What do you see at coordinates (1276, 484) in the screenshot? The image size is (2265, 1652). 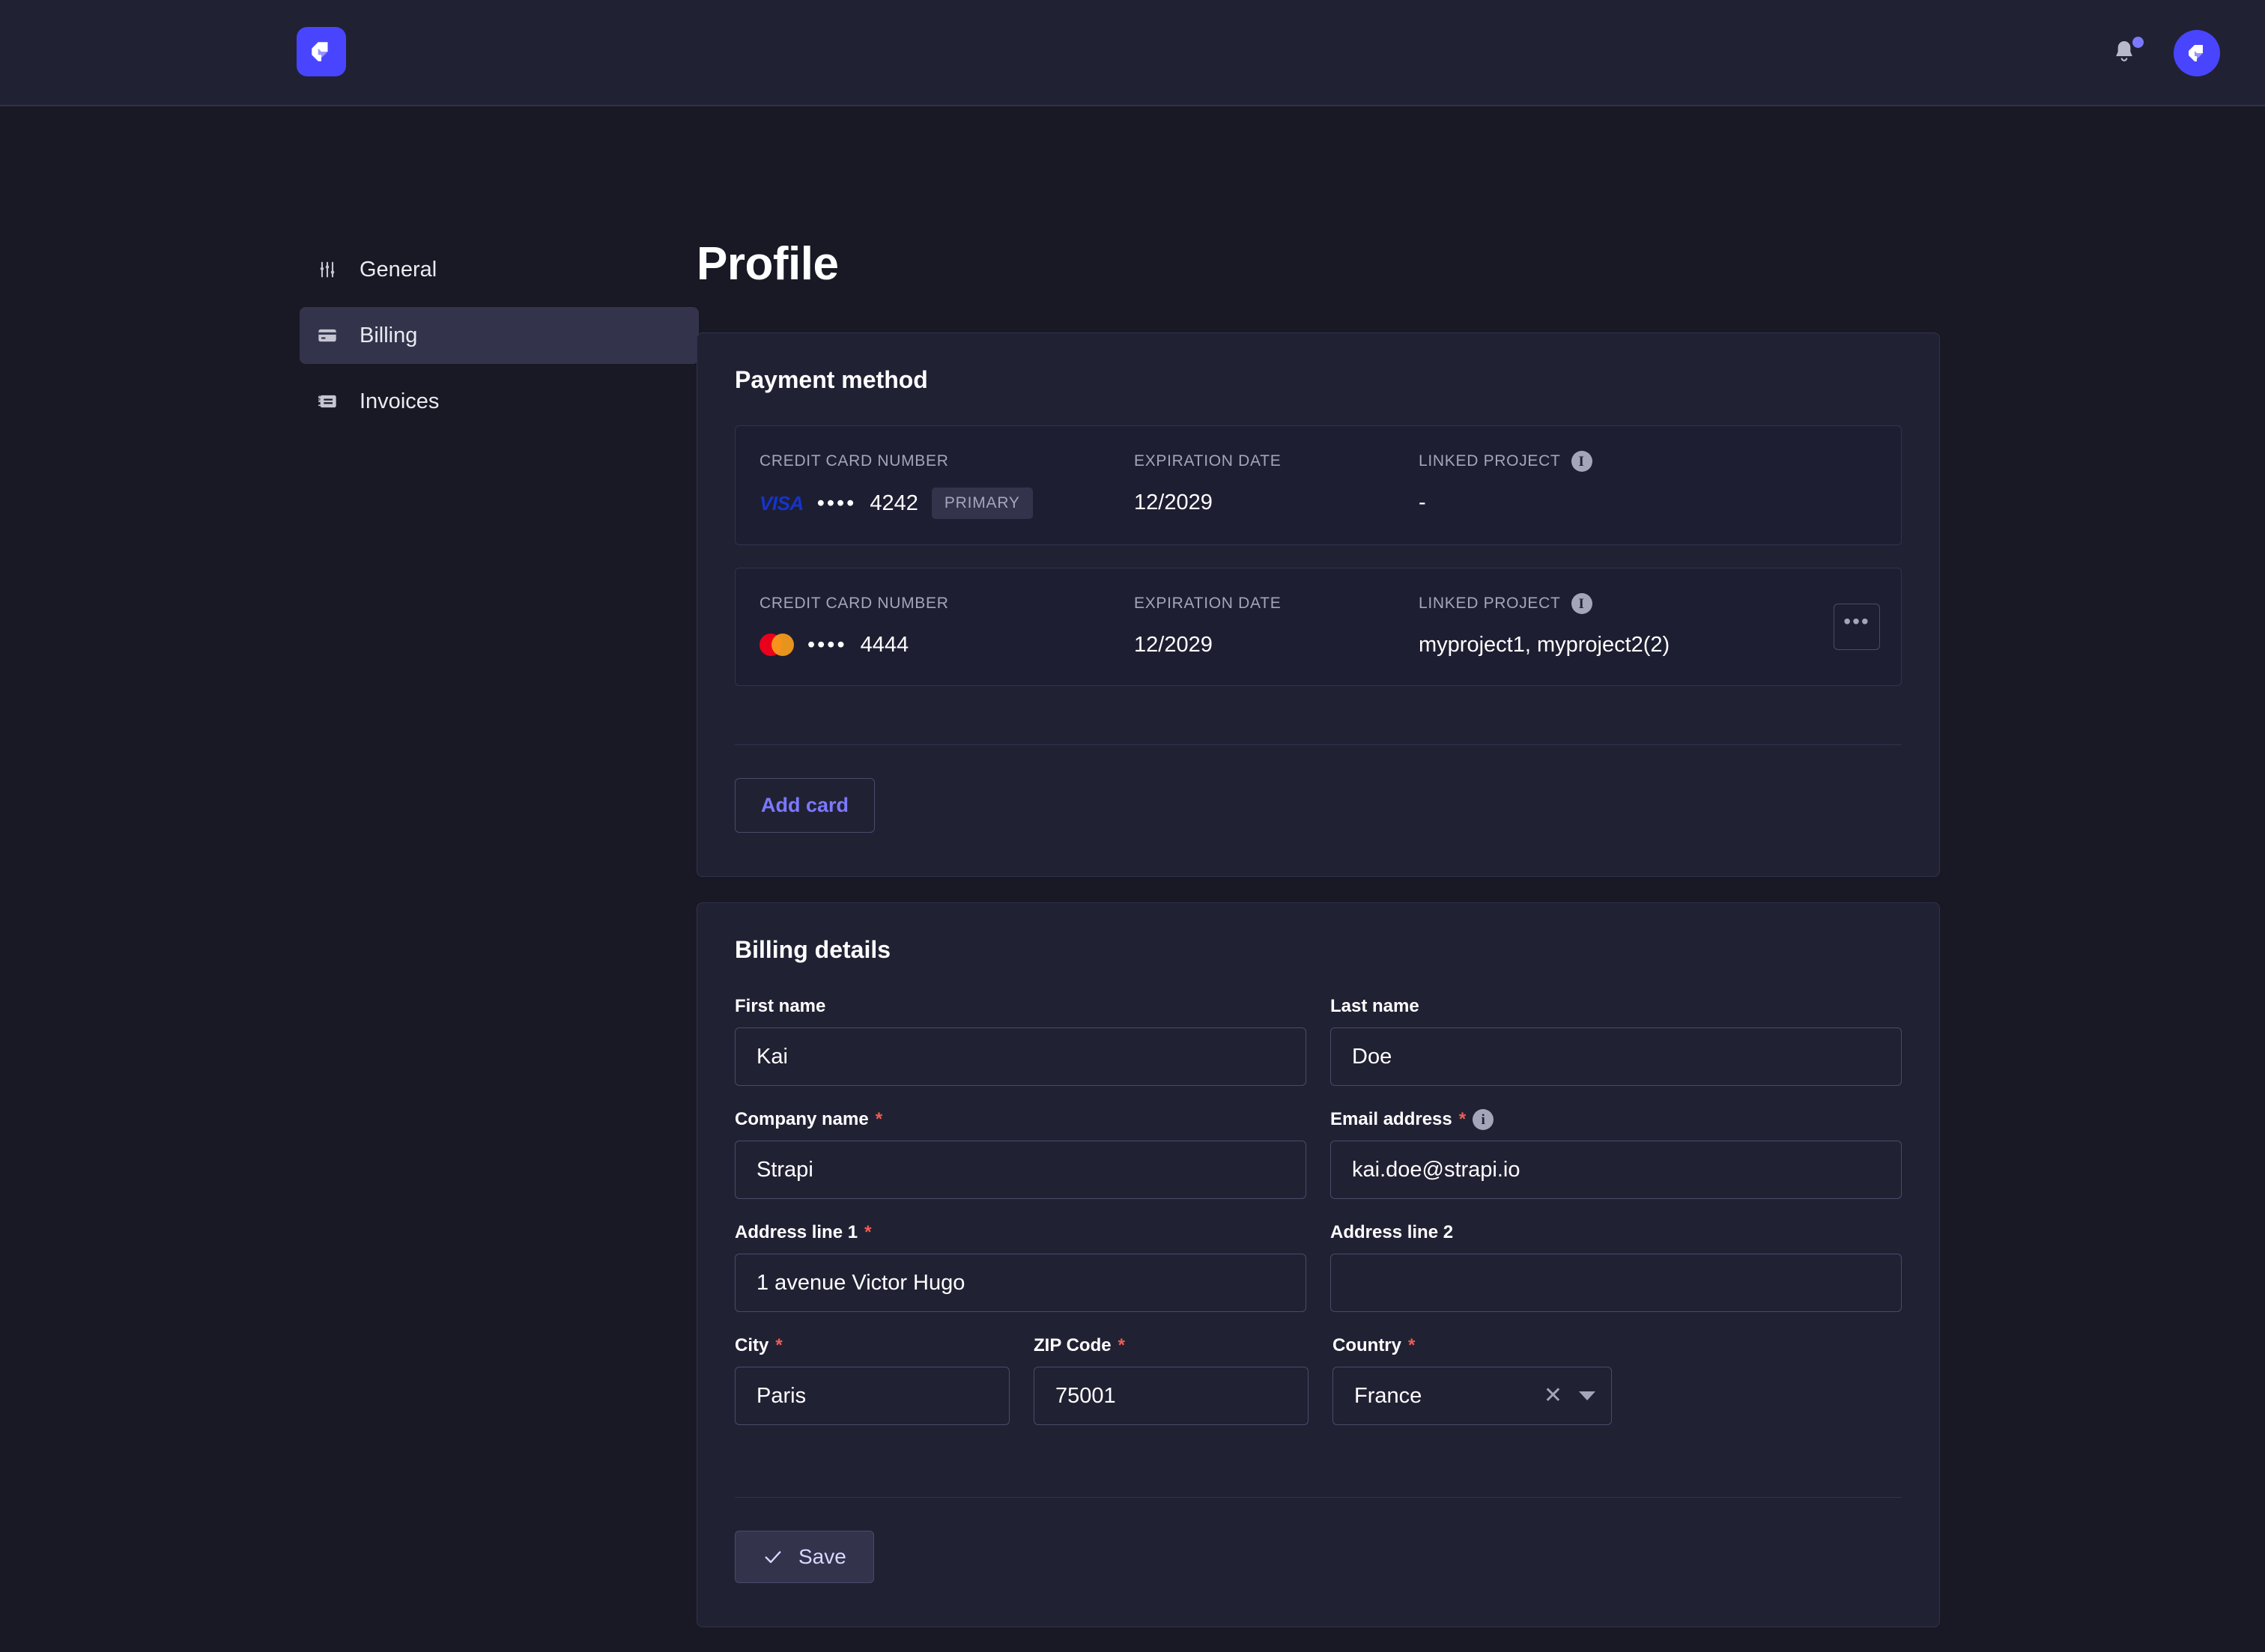 I see `expiration-column: EXPIRATION DATE 12/2029` at bounding box center [1276, 484].